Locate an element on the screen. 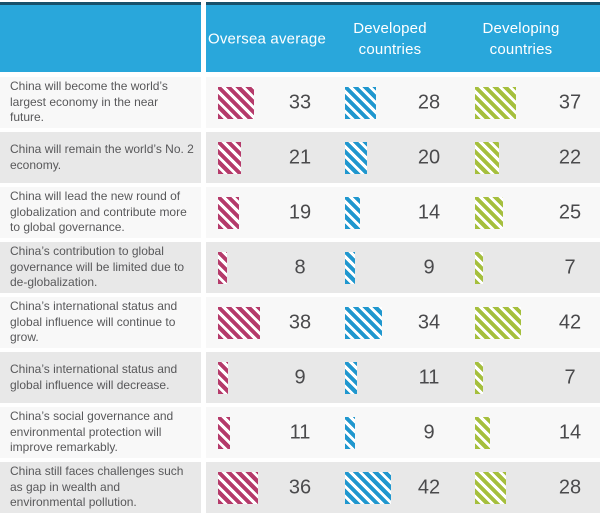  value-developed-countries: 11 is located at coordinates (429, 377).